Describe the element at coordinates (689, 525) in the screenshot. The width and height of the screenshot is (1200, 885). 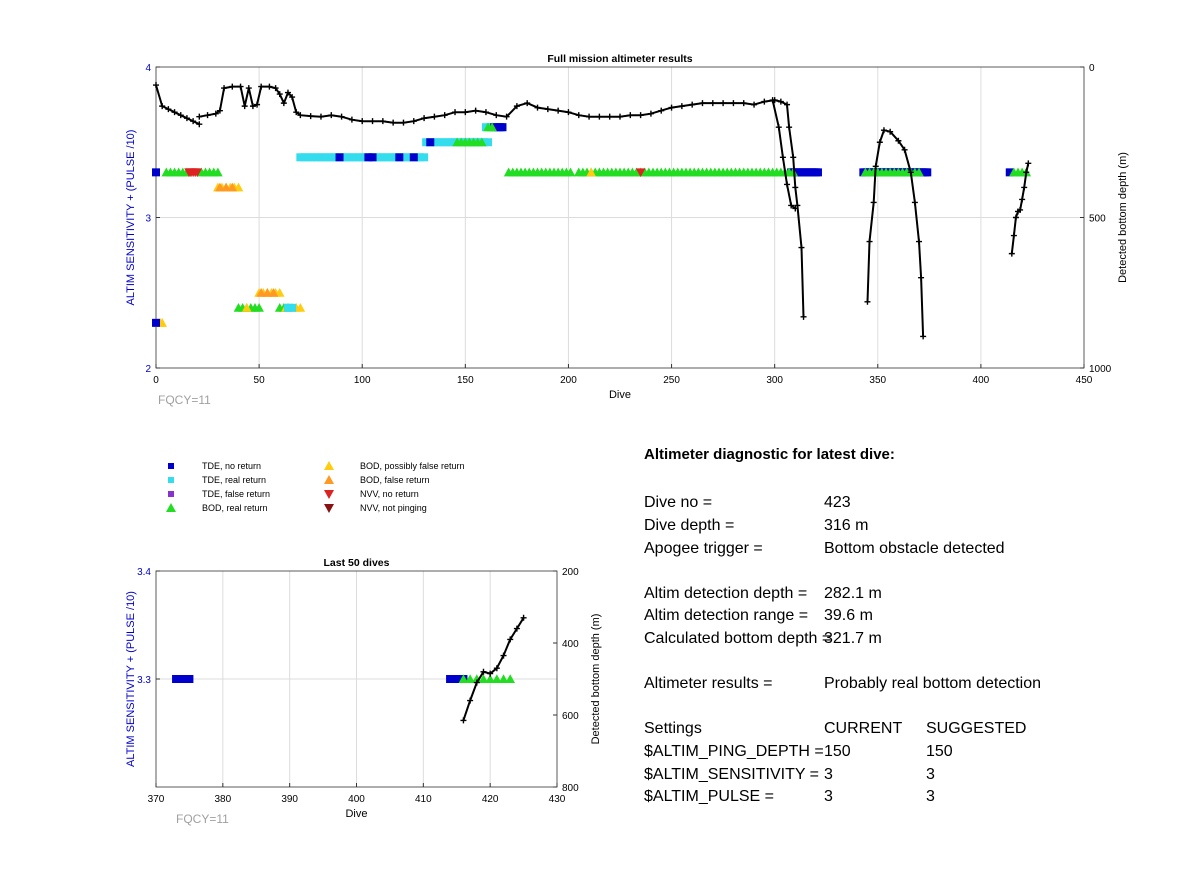
I see `dive-depth-label: Dive depth =` at that location.